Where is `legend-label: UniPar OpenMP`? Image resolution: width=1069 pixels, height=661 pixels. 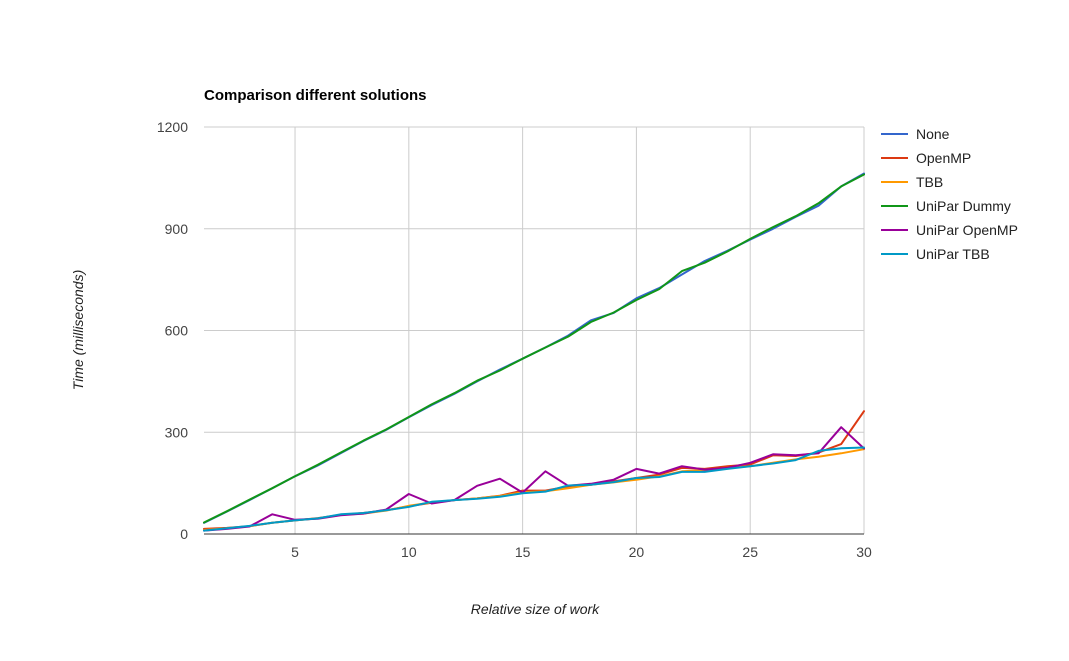
legend-label: UniPar OpenMP is located at coordinates (967, 230).